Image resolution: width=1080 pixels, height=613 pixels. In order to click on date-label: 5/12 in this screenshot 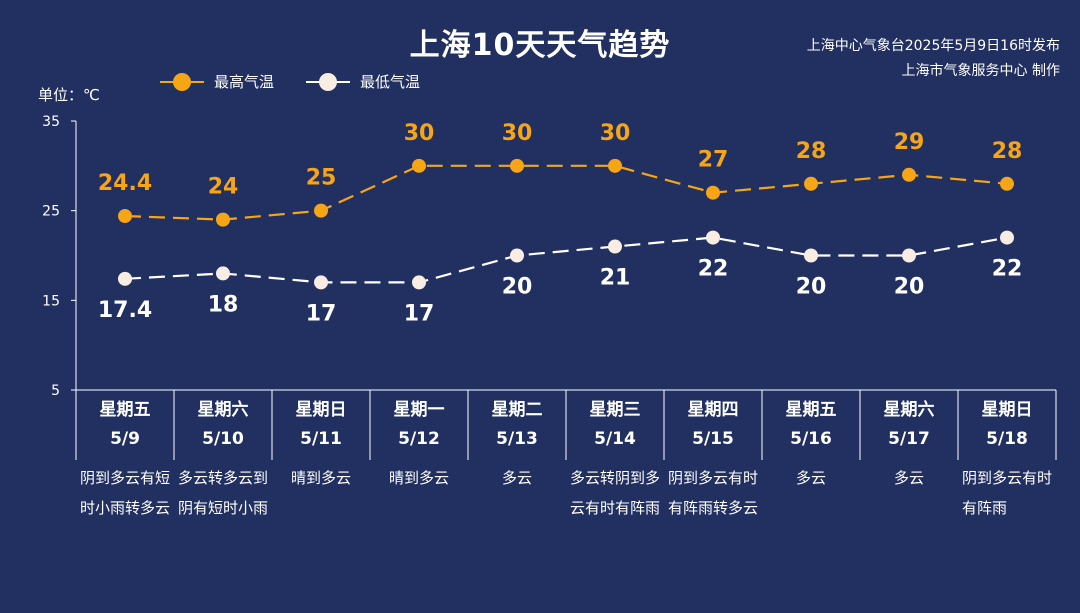, I will do `click(419, 439)`.